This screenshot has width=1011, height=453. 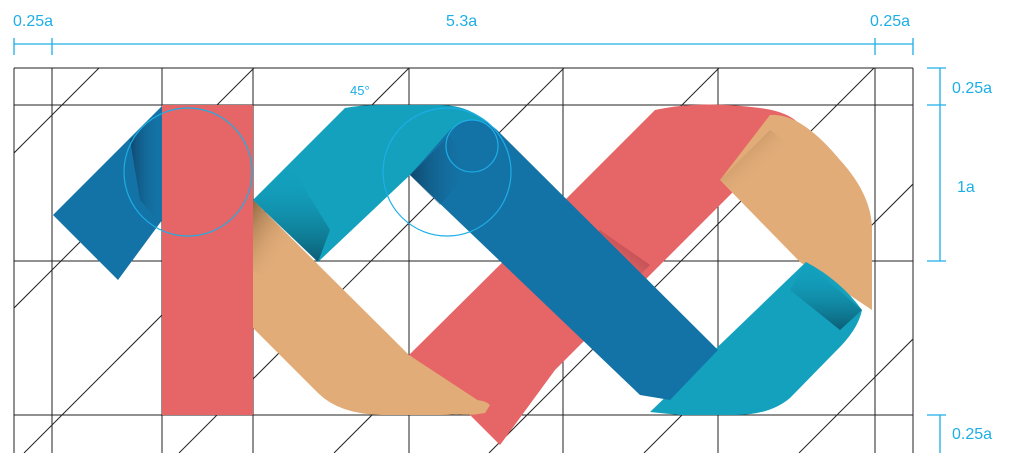 What do you see at coordinates (855, 395) in the screenshot?
I see `grid-diagonal` at bounding box center [855, 395].